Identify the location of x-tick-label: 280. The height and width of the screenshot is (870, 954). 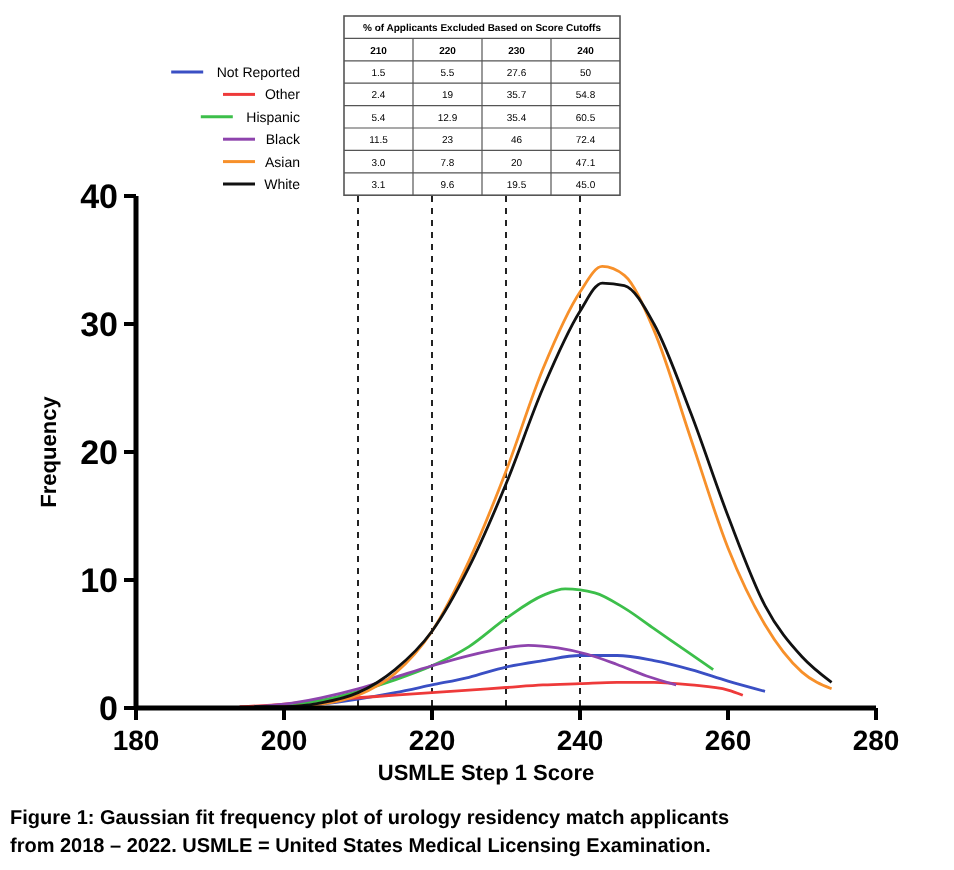
(876, 740).